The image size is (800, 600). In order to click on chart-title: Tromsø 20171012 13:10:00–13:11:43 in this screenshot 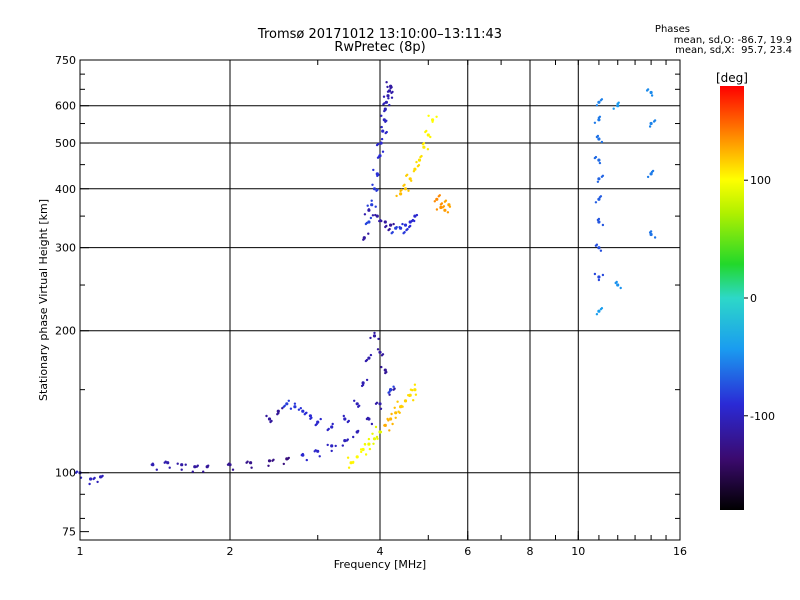, I will do `click(380, 34)`.